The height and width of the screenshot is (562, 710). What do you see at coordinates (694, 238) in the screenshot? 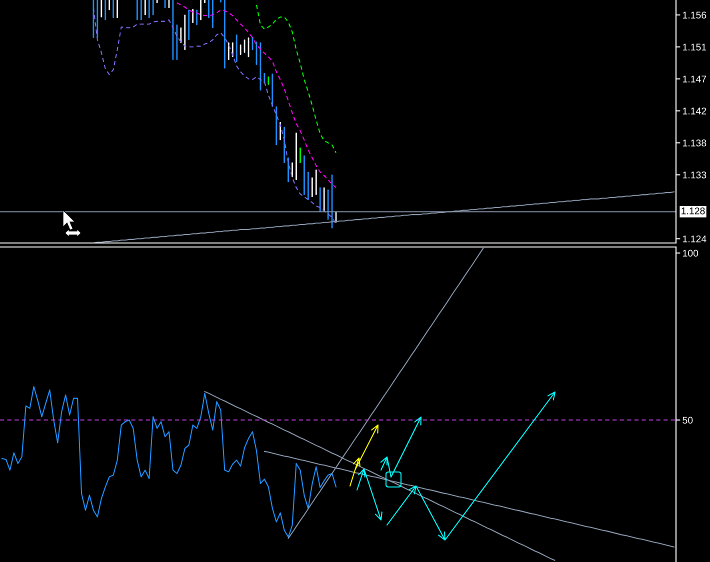
I see `y-tick-label: 1.124` at bounding box center [694, 238].